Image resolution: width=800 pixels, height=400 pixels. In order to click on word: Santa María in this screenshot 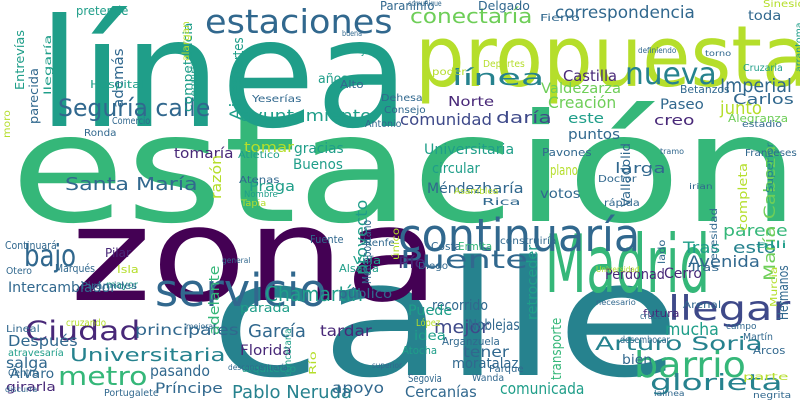, I will do `click(131, 184)`.